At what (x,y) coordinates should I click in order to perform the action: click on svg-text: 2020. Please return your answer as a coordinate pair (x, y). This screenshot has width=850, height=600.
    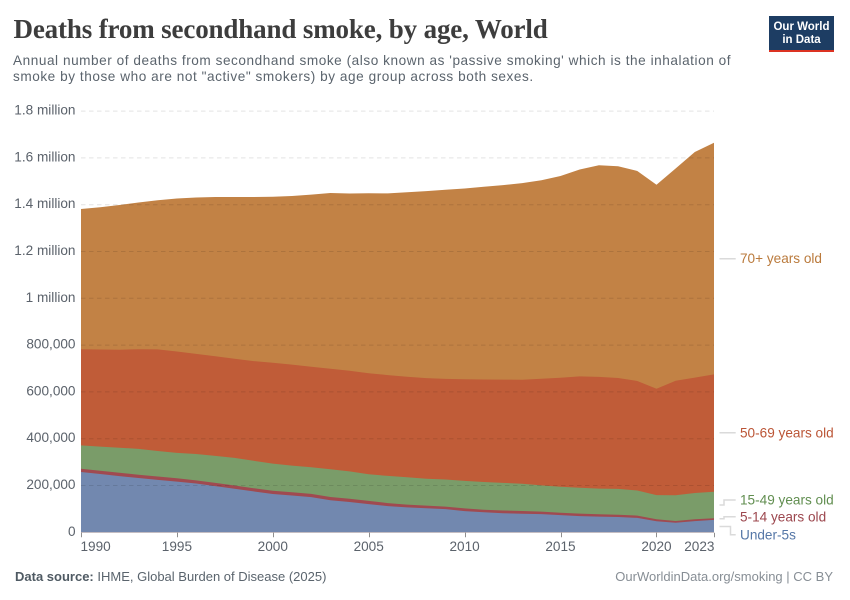
    Looking at the image, I should click on (656, 546).